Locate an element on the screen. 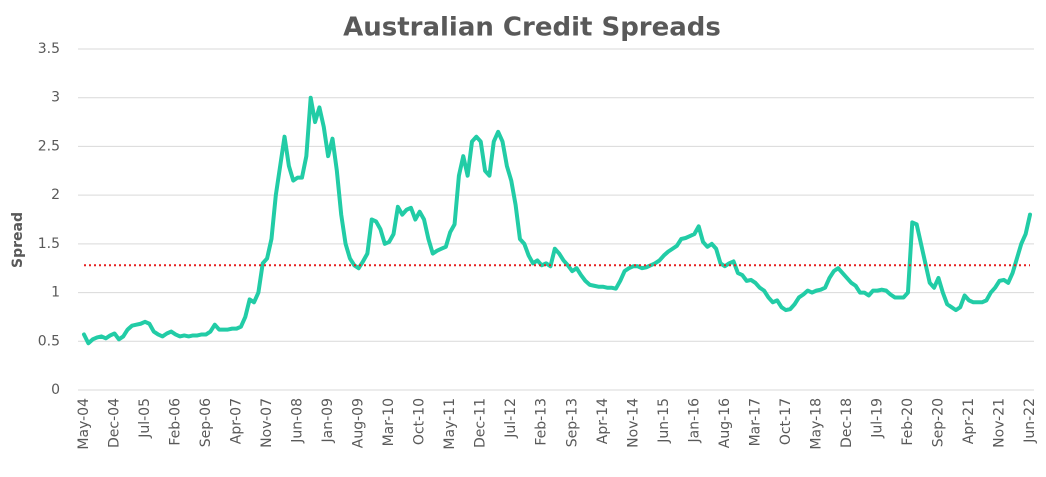  y-tick-label: 0 is located at coordinates (55, 390).